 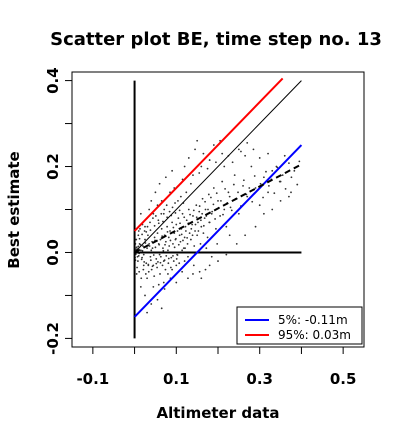 What do you see at coordinates (53, 166) in the screenshot?
I see `y-tick-label: 0.2` at bounding box center [53, 166].